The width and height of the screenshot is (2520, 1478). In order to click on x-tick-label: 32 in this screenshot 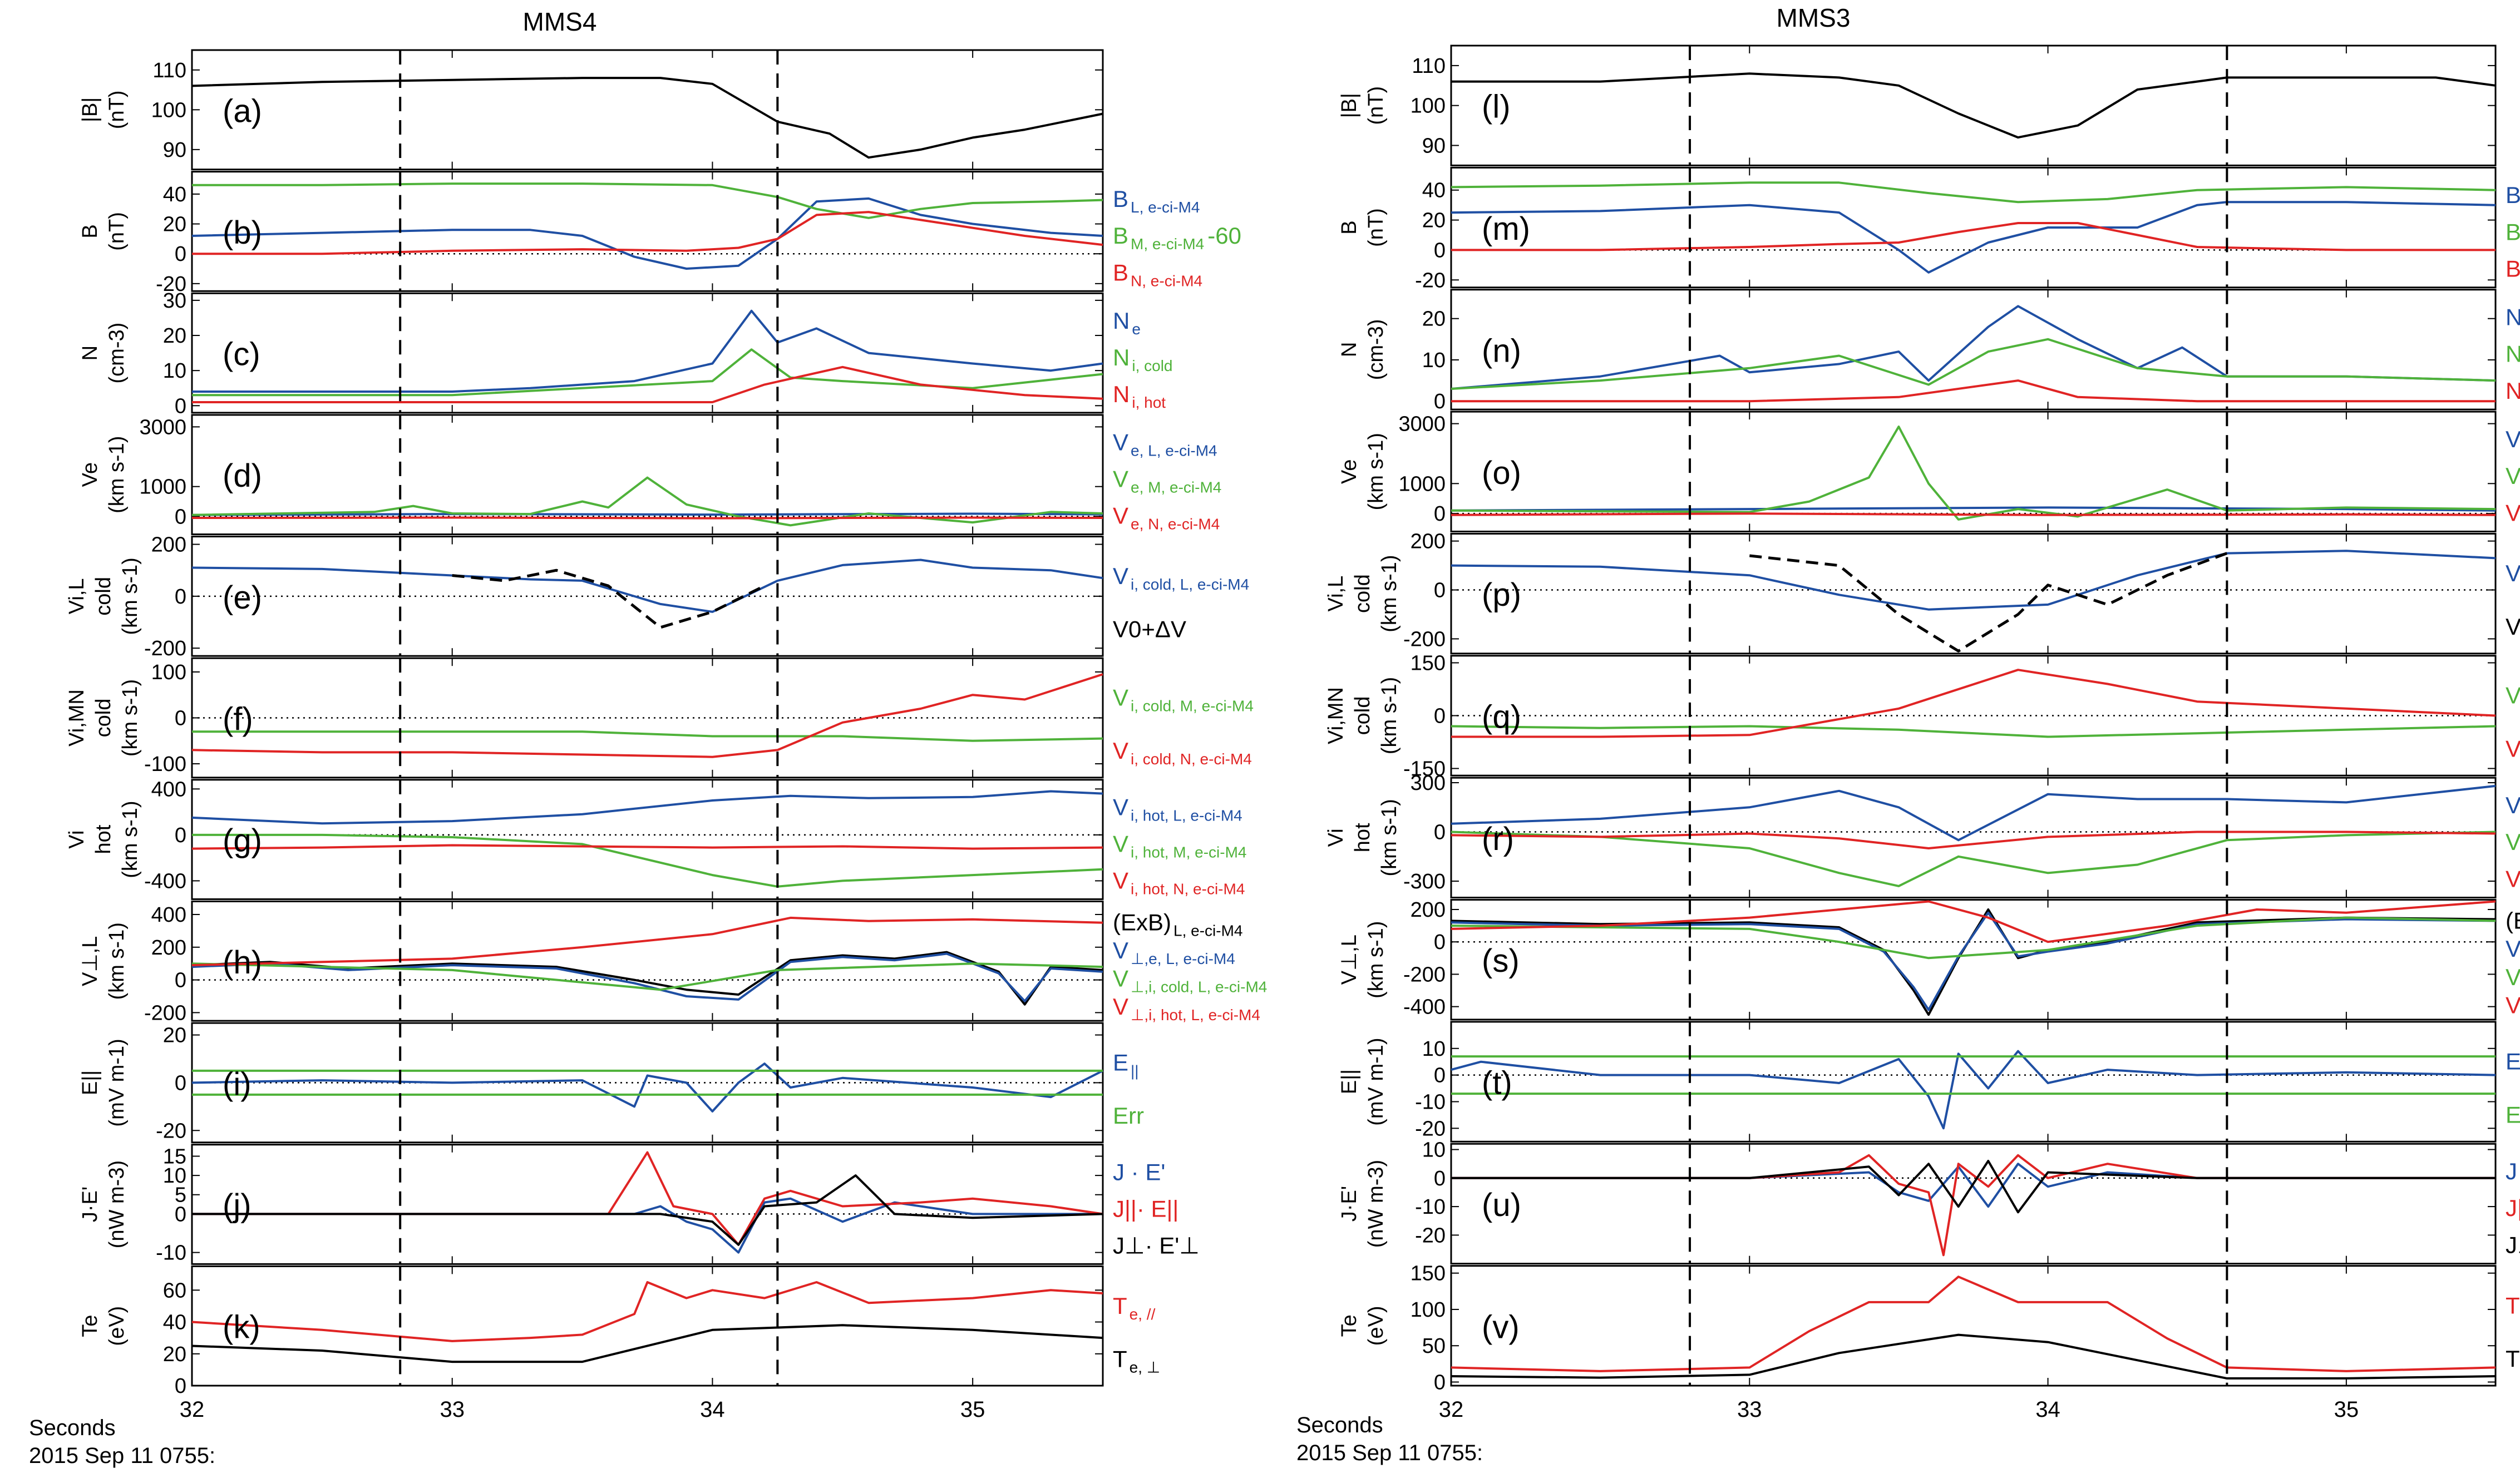, I will do `click(1451, 1409)`.